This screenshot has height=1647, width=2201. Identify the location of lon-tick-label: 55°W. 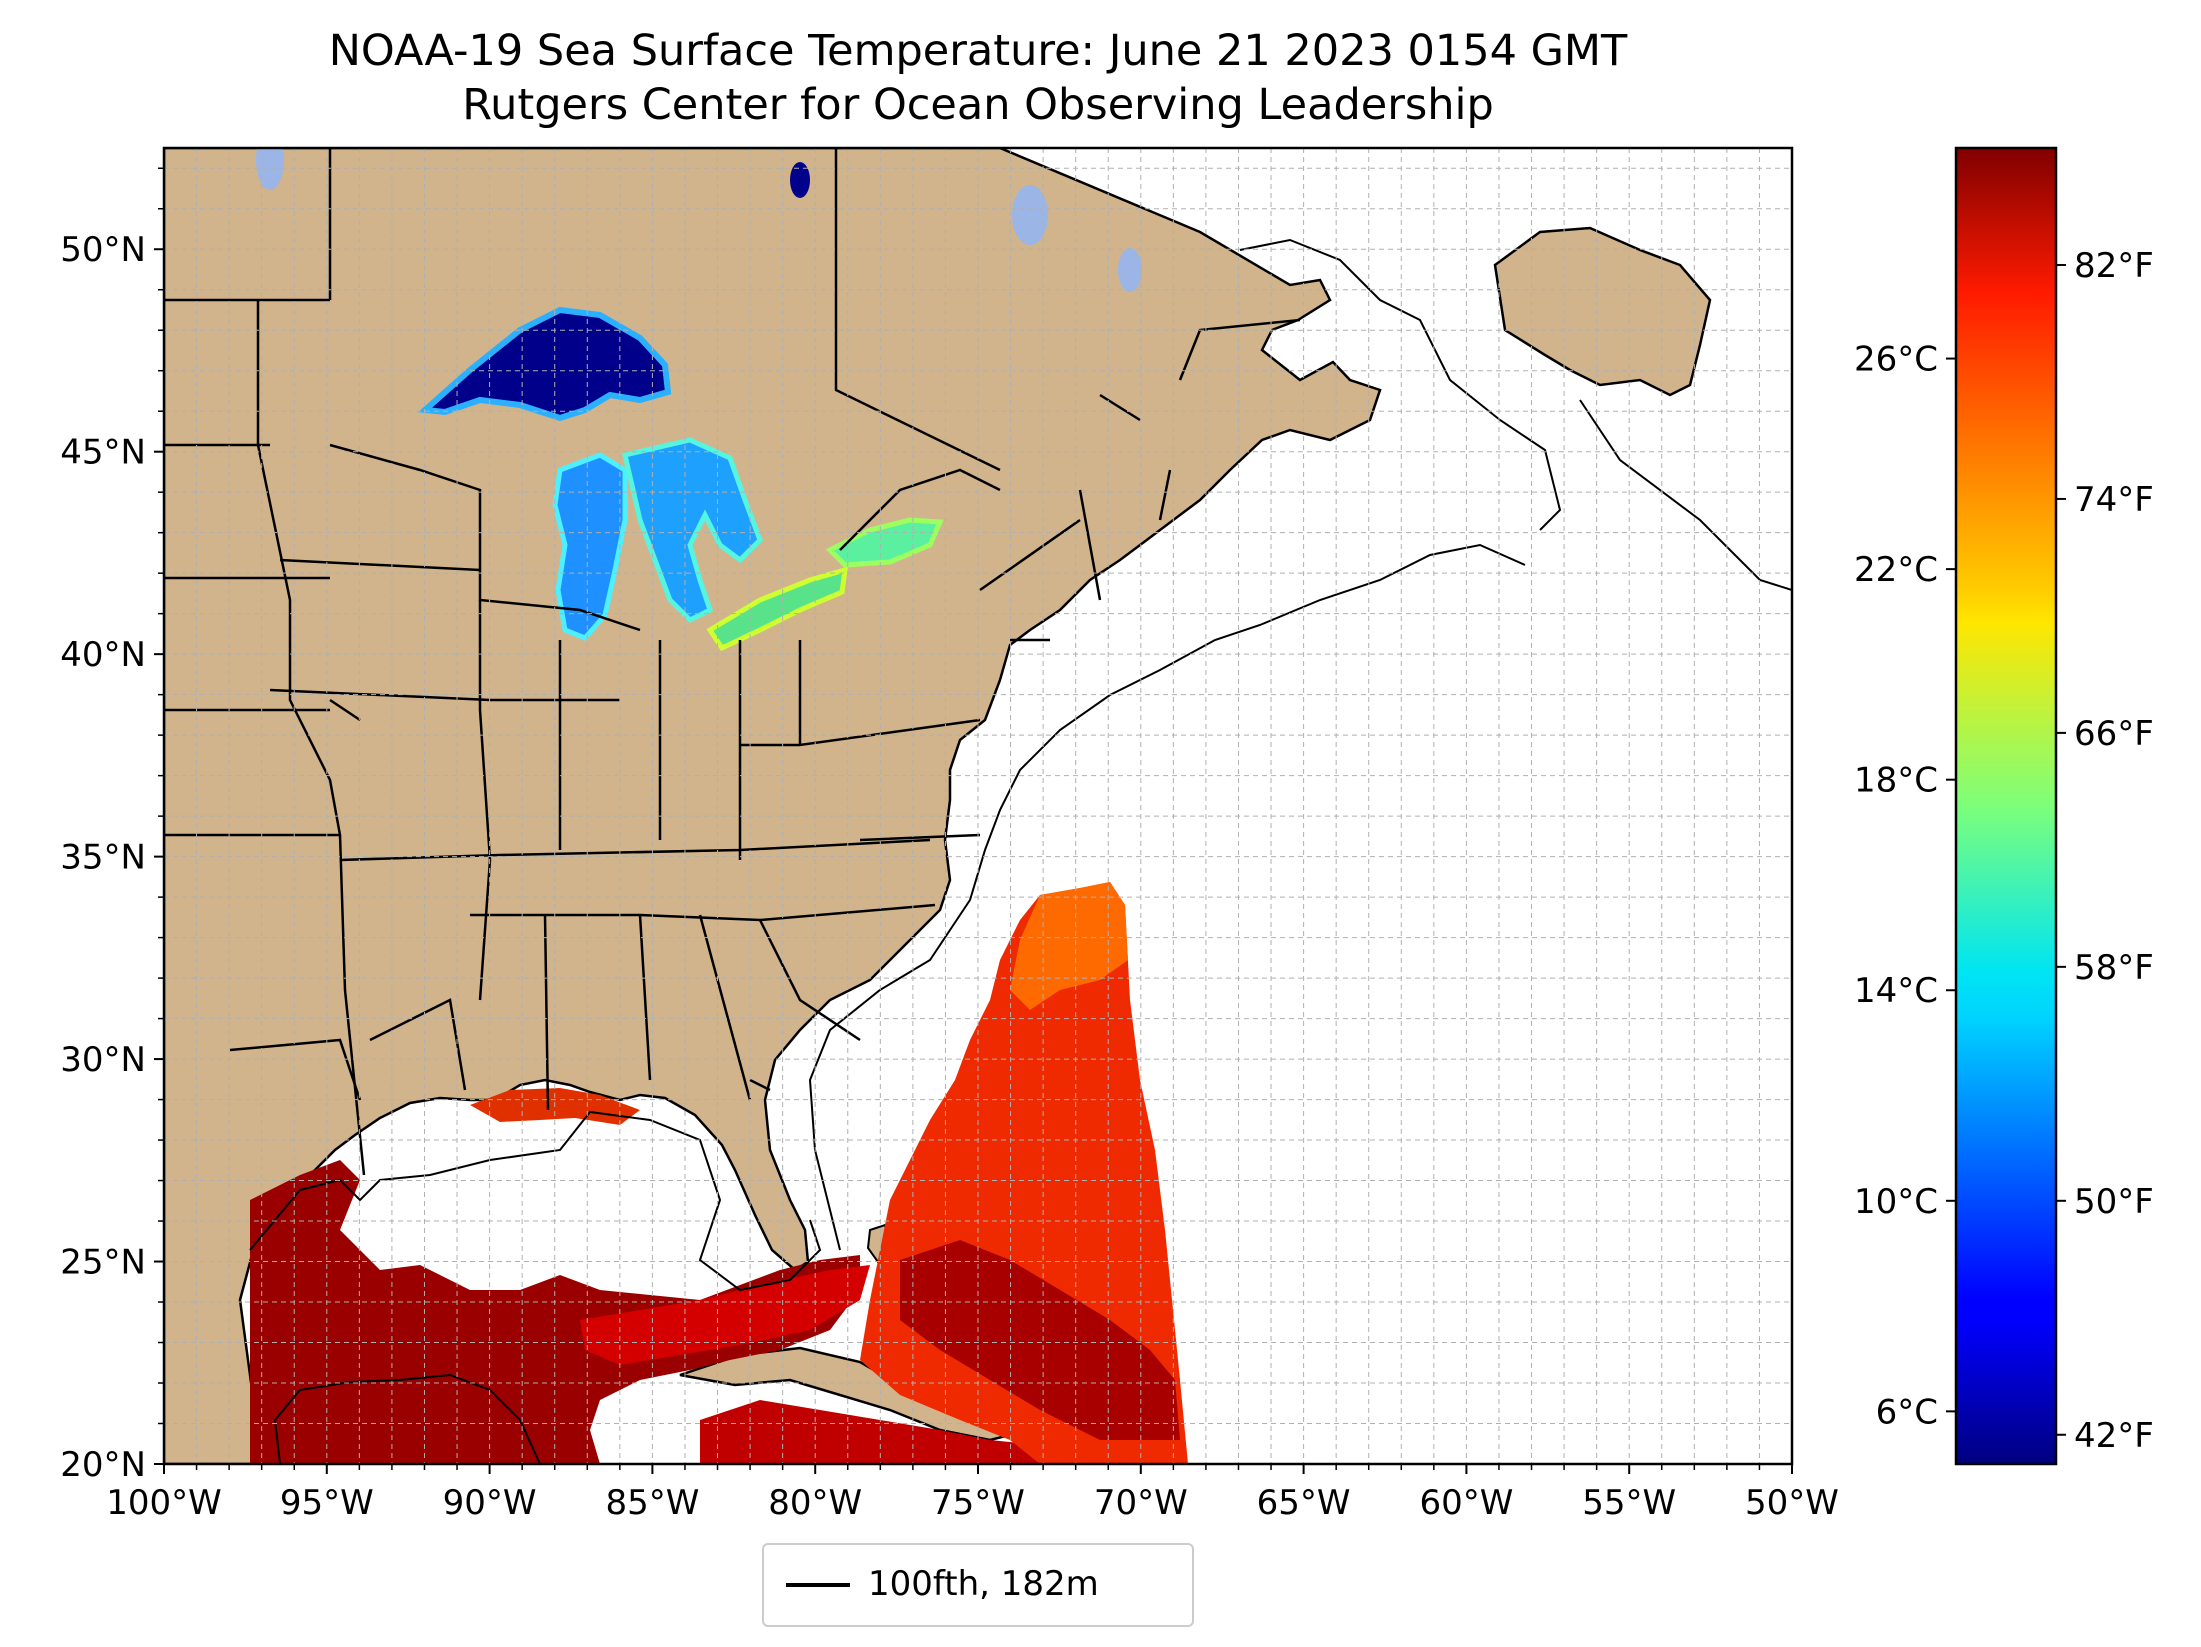
(1629, 1503).